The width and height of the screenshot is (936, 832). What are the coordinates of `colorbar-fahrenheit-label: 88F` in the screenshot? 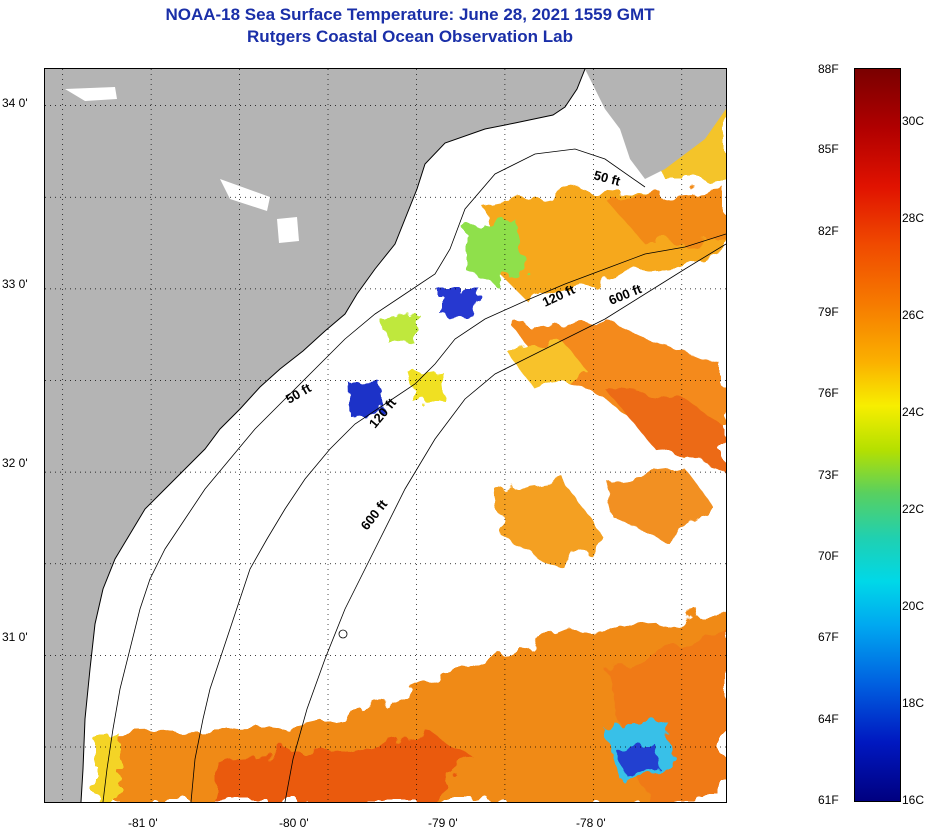 It's located at (828, 69).